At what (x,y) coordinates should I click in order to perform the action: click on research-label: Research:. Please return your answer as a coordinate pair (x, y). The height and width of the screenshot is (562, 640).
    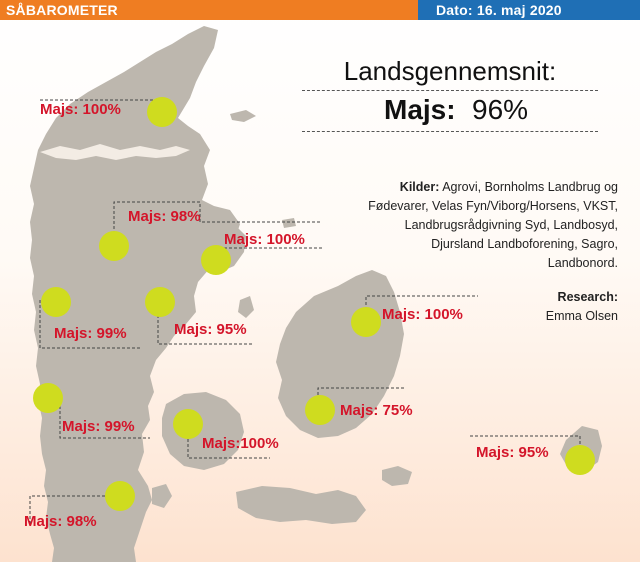
    Looking at the image, I should click on (587, 297).